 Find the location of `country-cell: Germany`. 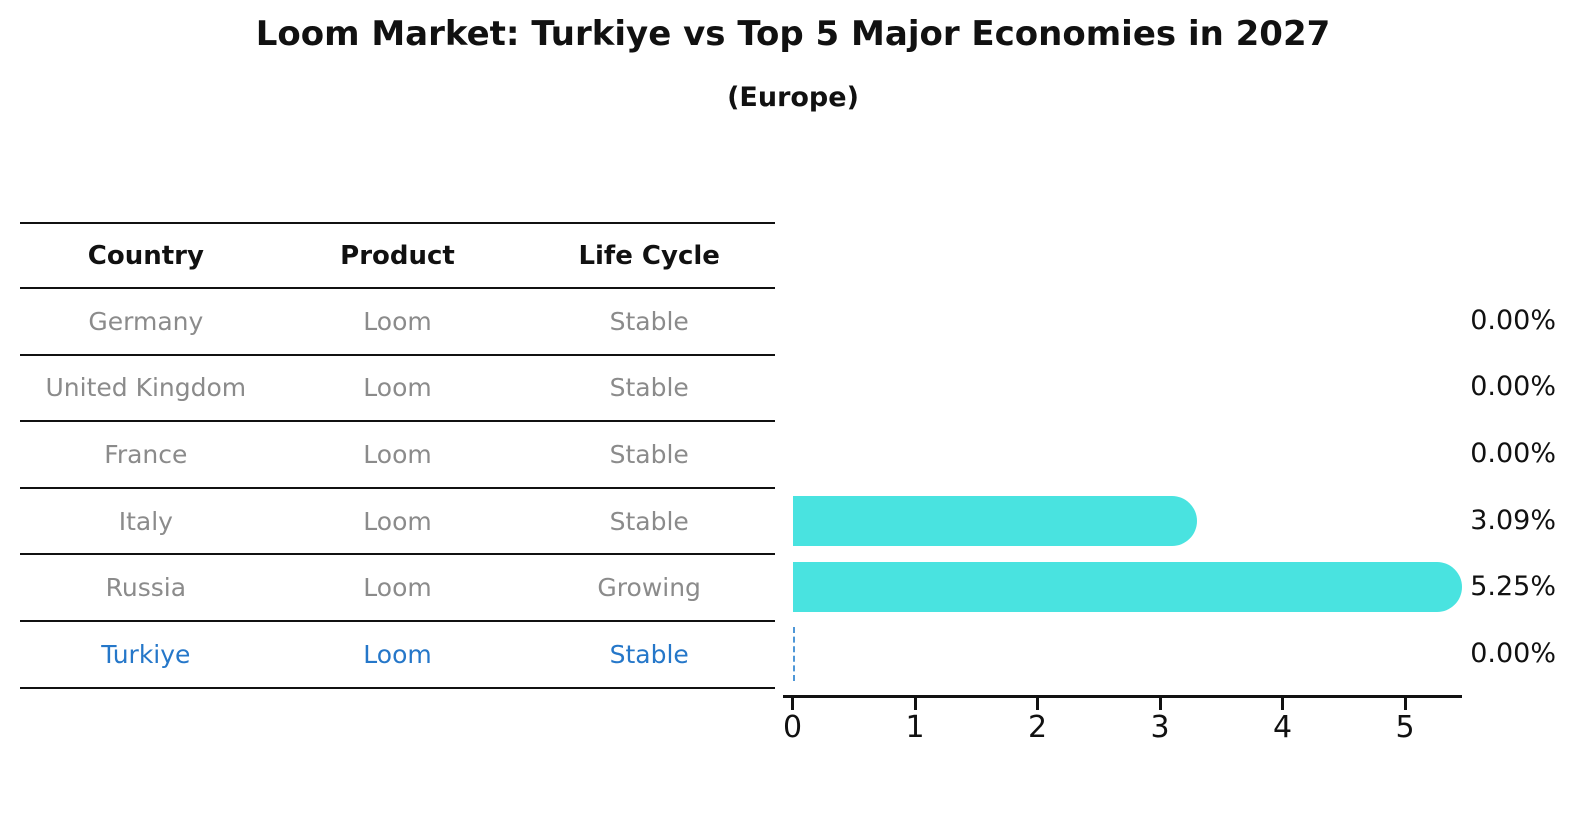

country-cell: Germany is located at coordinates (146, 321).